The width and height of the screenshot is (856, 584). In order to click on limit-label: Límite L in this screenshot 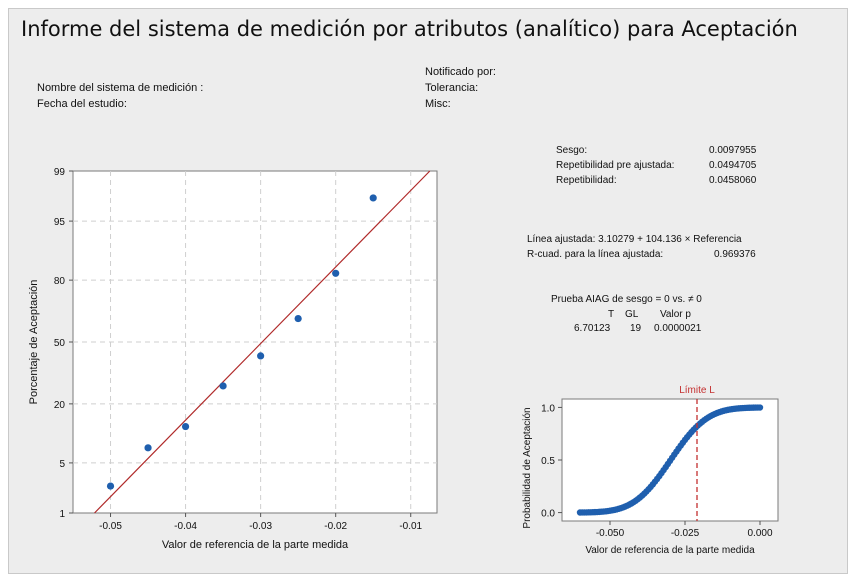, I will do `click(697, 390)`.